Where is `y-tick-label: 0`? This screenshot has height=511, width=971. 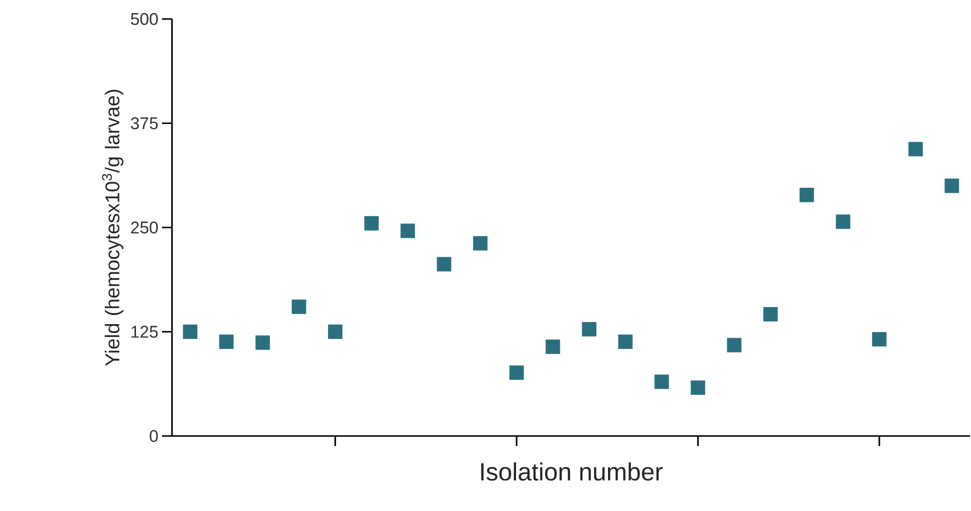
y-tick-label: 0 is located at coordinates (154, 436).